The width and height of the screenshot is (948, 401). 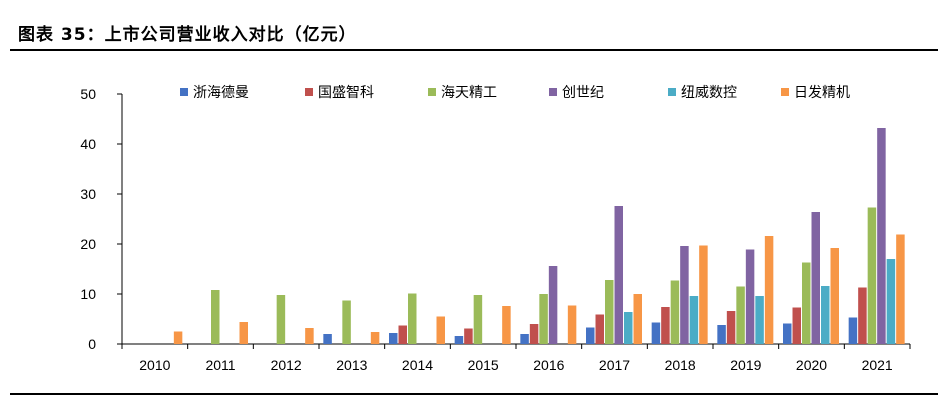 I want to click on x-tick-label: 2013, so click(x=351, y=365).